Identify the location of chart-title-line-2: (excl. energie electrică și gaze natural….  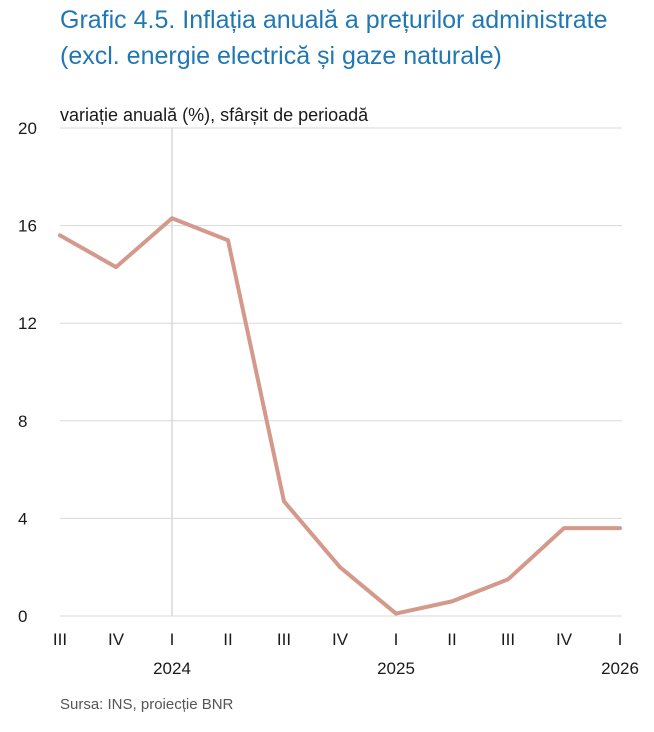
(281, 56).